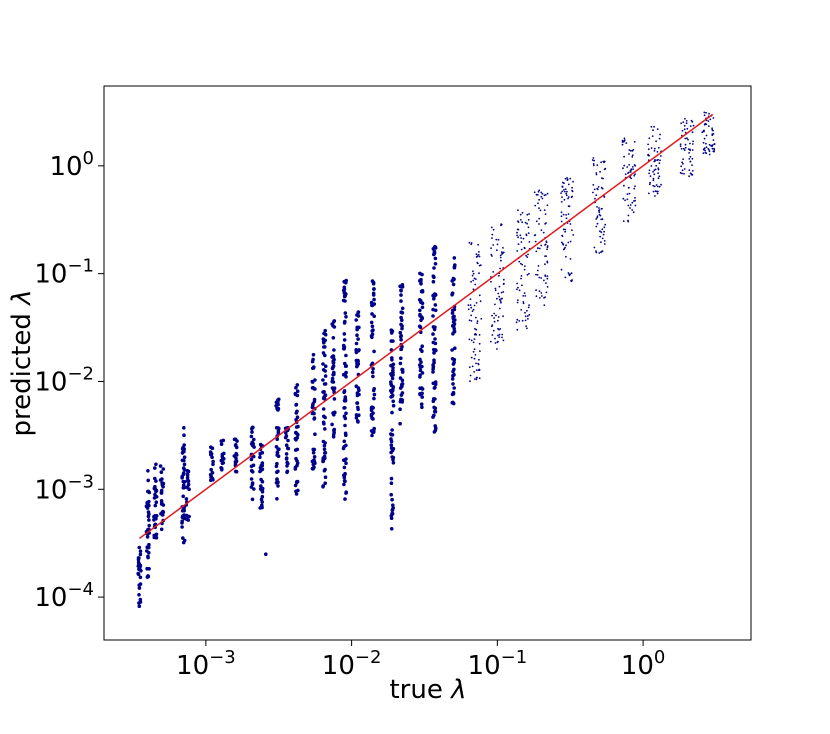 This screenshot has width=830, height=734. Describe the element at coordinates (427, 690) in the screenshot. I see `x-axis-label: true λ` at that location.